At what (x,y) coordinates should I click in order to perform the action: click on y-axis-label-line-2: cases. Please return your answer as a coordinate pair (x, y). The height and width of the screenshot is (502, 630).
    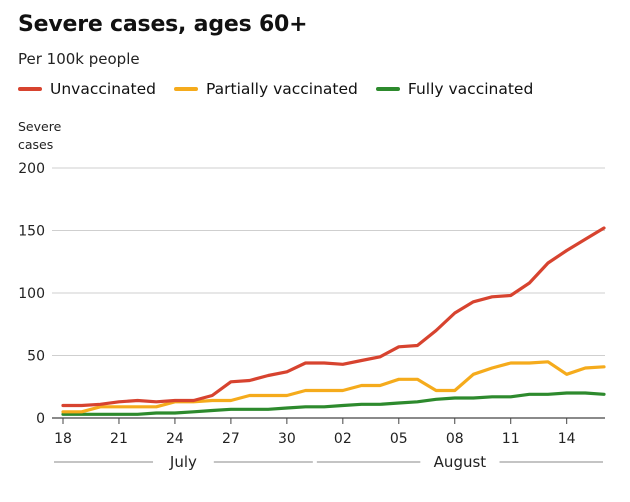
    Looking at the image, I should click on (36, 144).